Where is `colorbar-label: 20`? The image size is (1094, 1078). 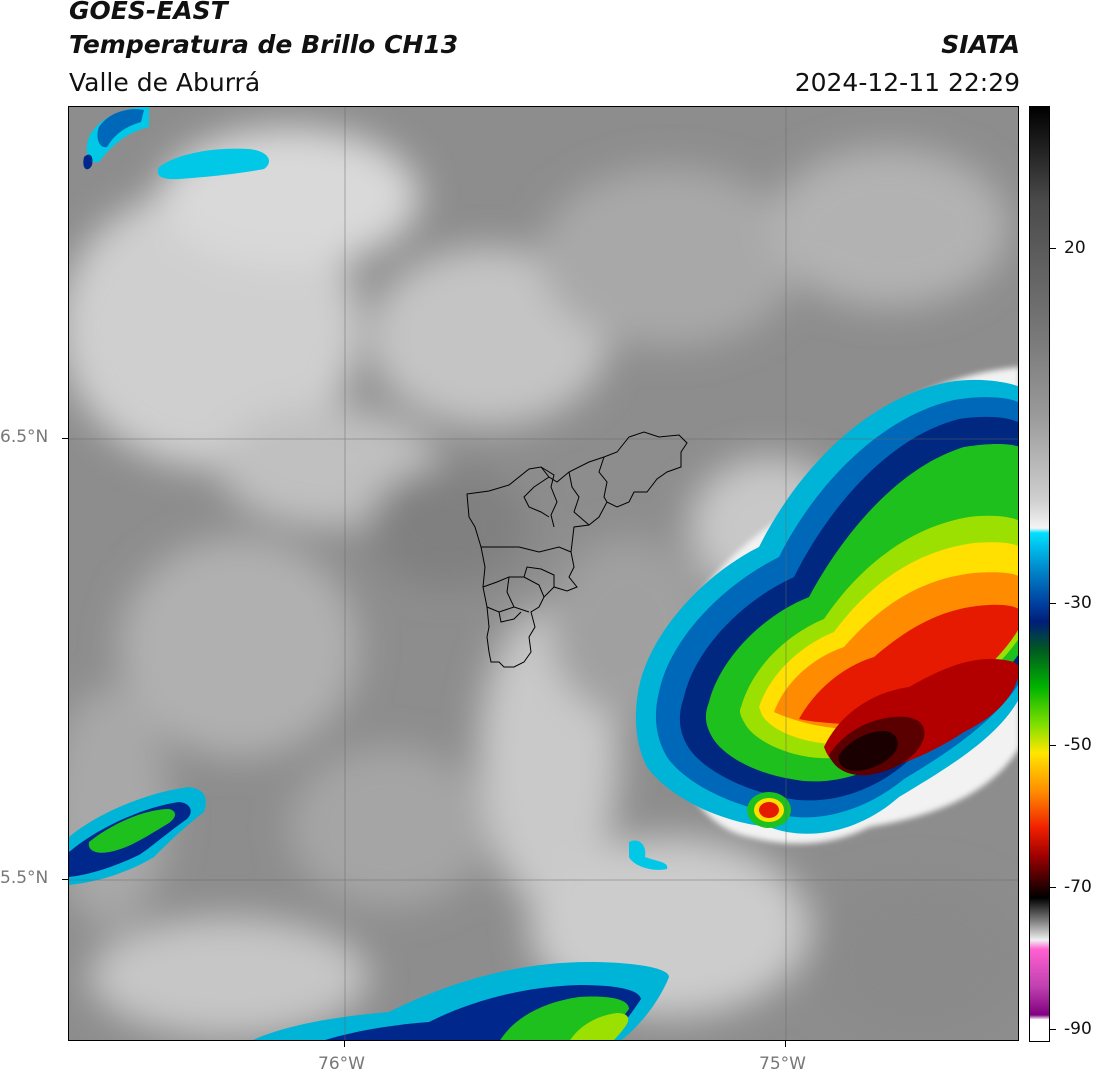
colorbar-label: 20 is located at coordinates (1075, 248).